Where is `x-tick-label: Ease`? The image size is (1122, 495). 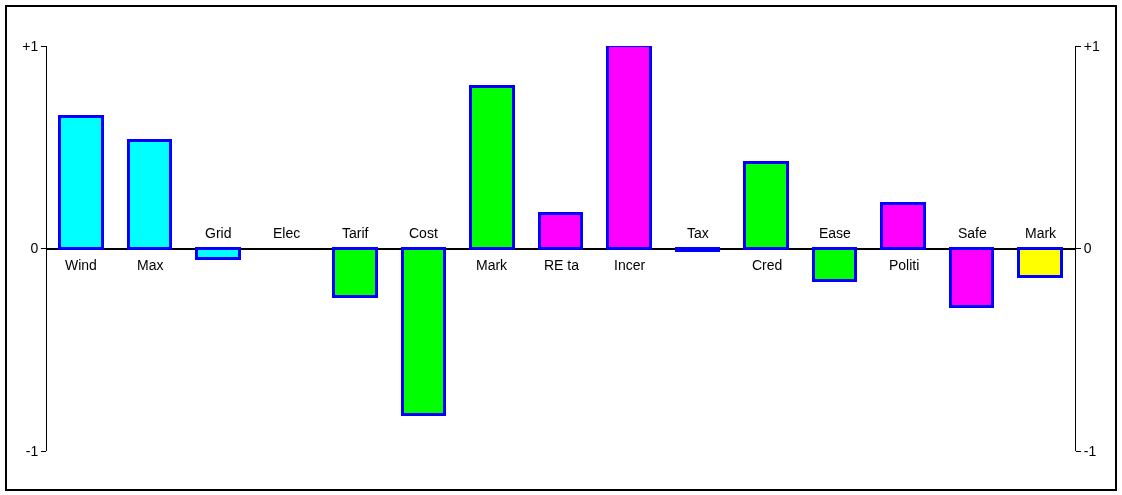
x-tick-label: Ease is located at coordinates (835, 233).